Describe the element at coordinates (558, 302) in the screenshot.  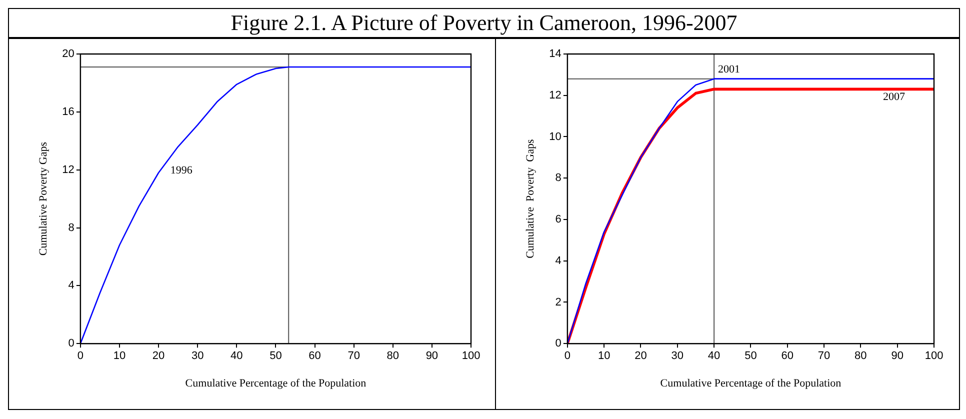
I see `y-tick-label: 2` at that location.